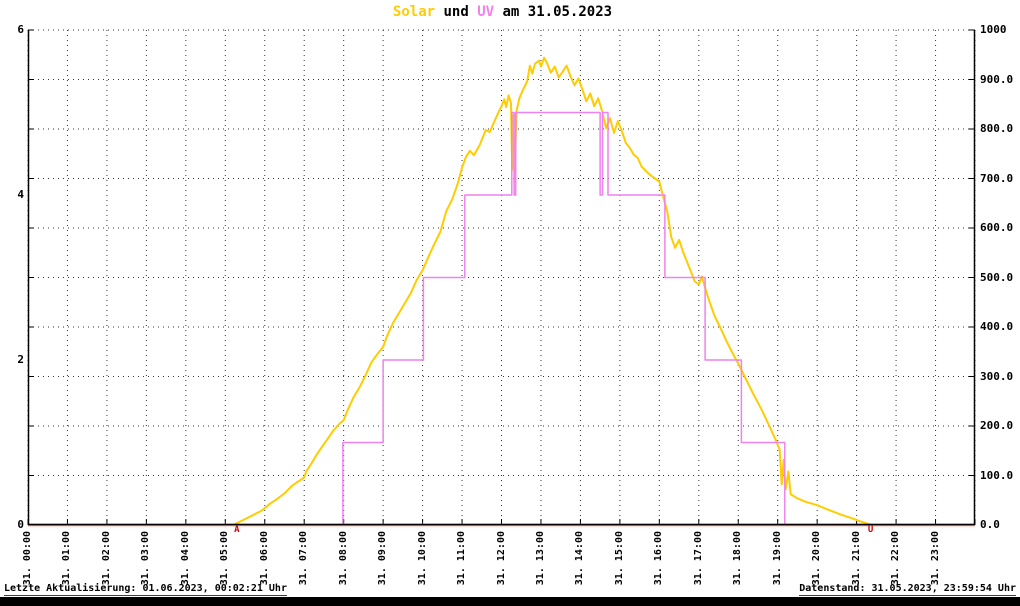 The image size is (1020, 606). I want to click on y-left-axis-label: 2, so click(20, 359).